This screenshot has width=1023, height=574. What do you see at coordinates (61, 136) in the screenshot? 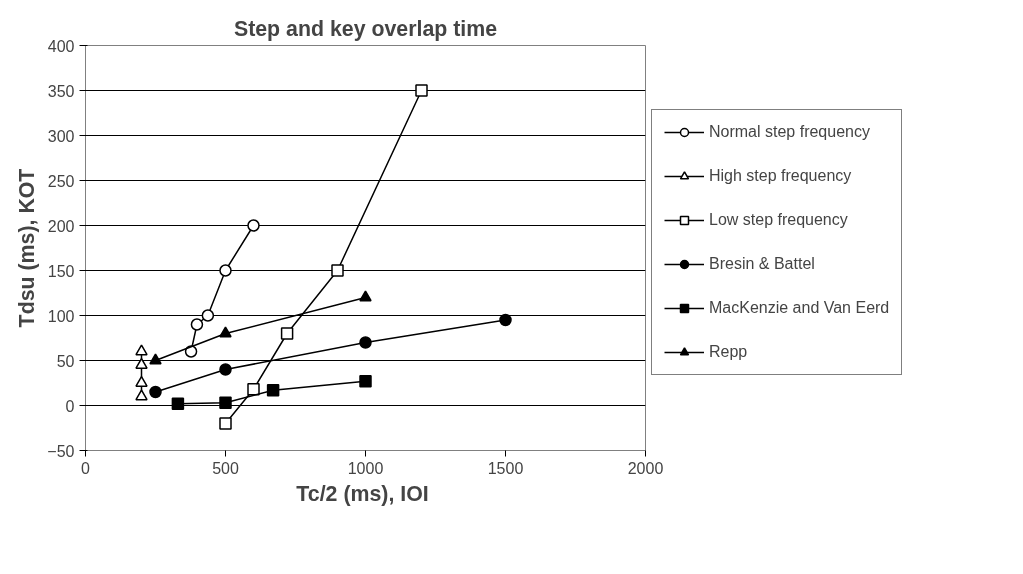
I see `y-tick-label: 300` at bounding box center [61, 136].